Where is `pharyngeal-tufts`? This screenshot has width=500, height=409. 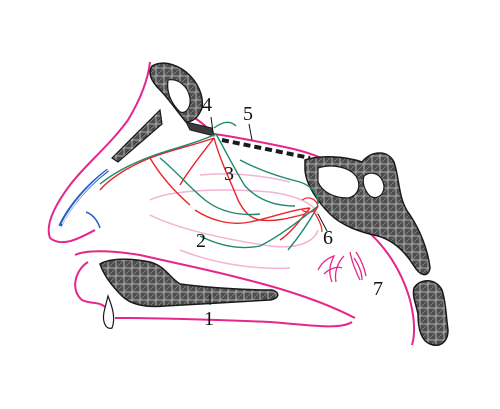 pharyngeal-tufts is located at coordinates (342, 267).